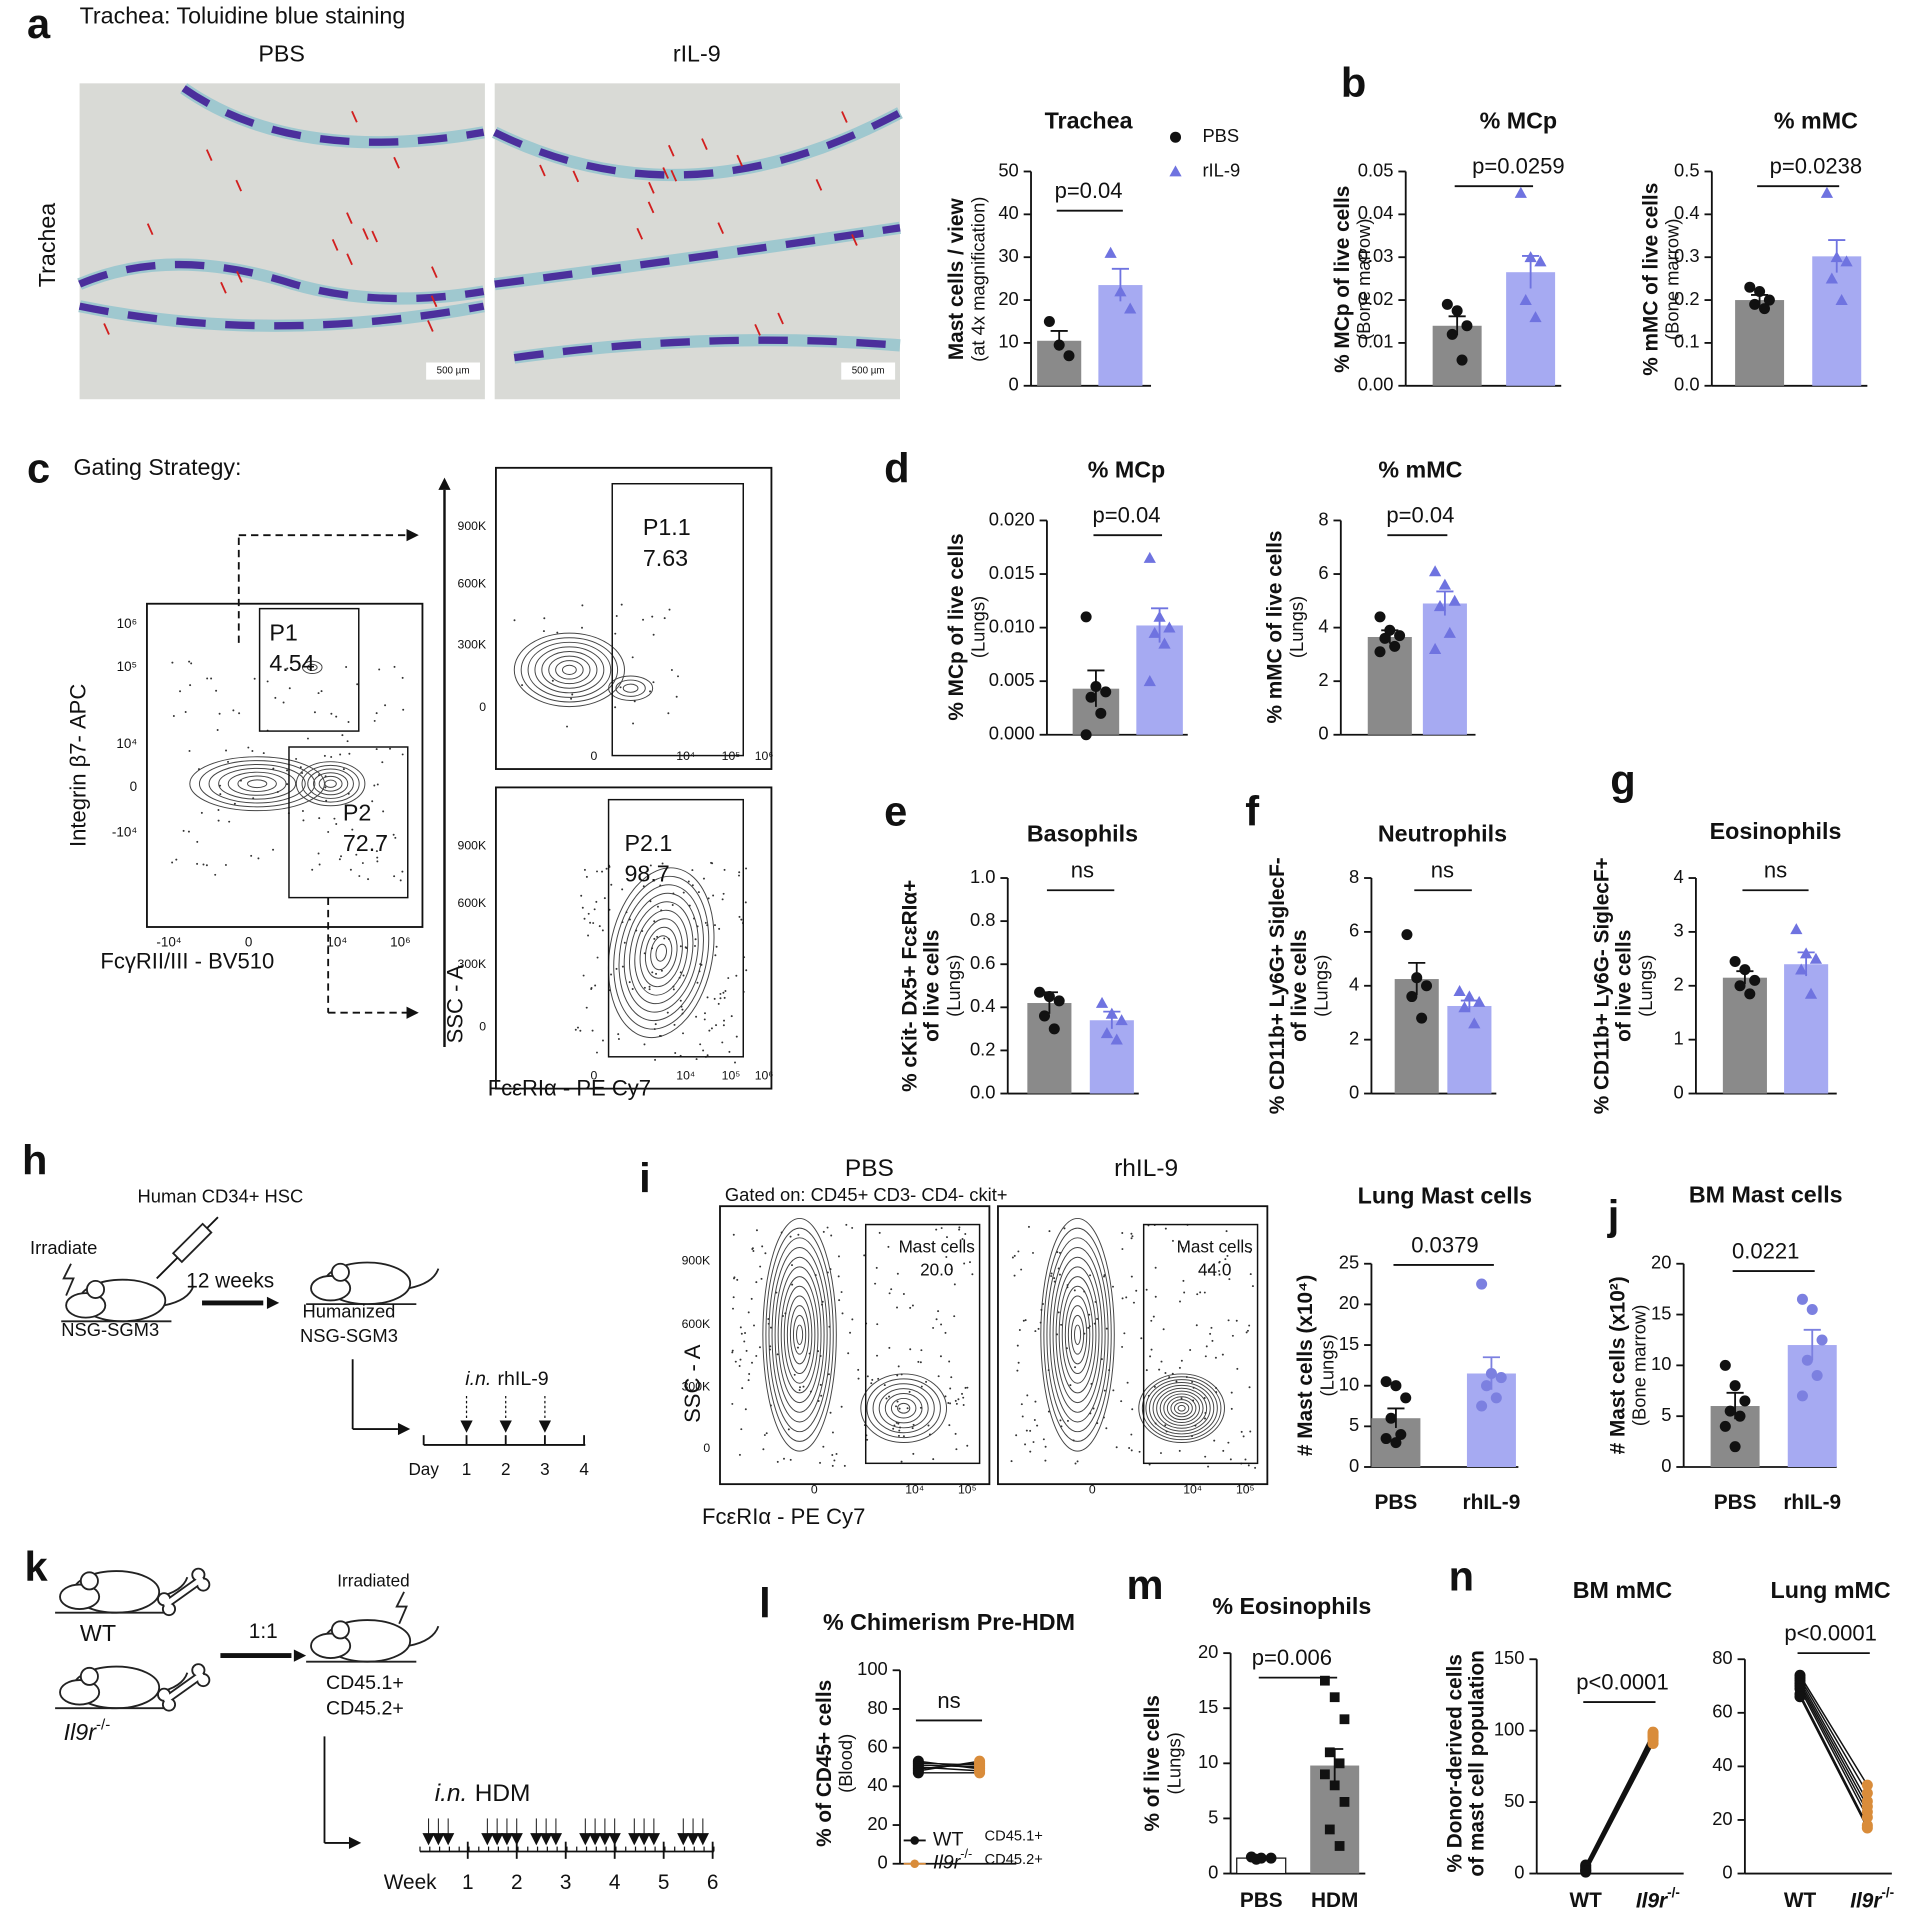 The height and width of the screenshot is (1914, 1920). What do you see at coordinates (868, 371) in the screenshot?
I see `scale-bar-label: 500 µm` at bounding box center [868, 371].